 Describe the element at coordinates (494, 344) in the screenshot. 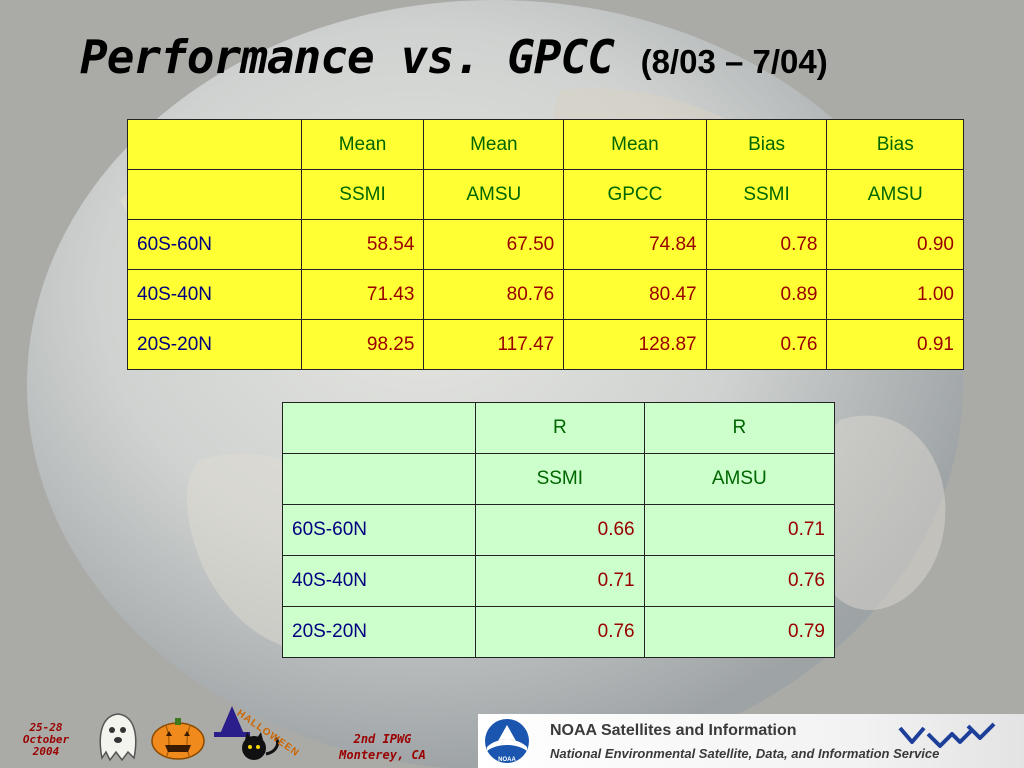

I see `table-cell: 117.47` at that location.